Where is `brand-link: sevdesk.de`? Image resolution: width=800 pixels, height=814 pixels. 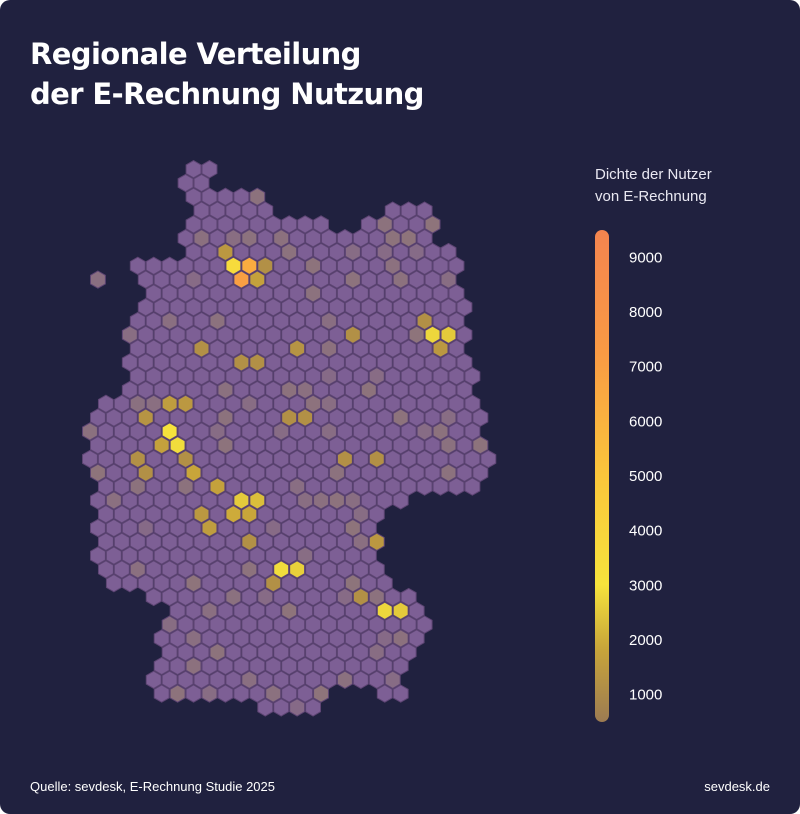 brand-link: sevdesk.de is located at coordinates (737, 786).